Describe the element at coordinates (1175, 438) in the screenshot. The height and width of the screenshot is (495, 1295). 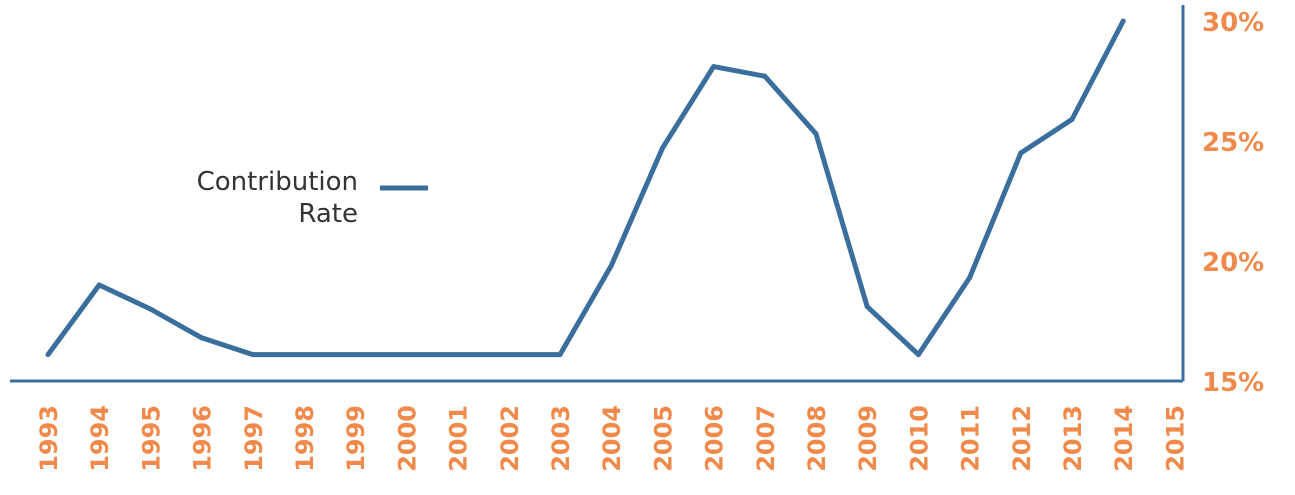
I see `x-tick-label: 2015` at that location.